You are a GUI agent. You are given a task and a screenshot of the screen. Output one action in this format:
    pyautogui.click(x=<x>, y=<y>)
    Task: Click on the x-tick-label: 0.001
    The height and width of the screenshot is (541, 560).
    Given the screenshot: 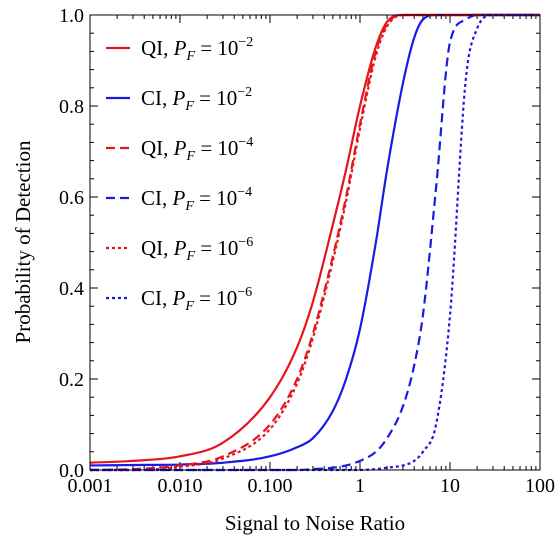 What is the action you would take?
    pyautogui.click(x=90, y=486)
    